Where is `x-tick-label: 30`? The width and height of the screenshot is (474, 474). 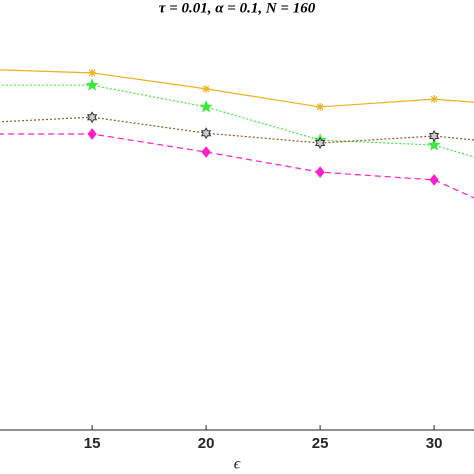 x-tick-label: 30 is located at coordinates (434, 443).